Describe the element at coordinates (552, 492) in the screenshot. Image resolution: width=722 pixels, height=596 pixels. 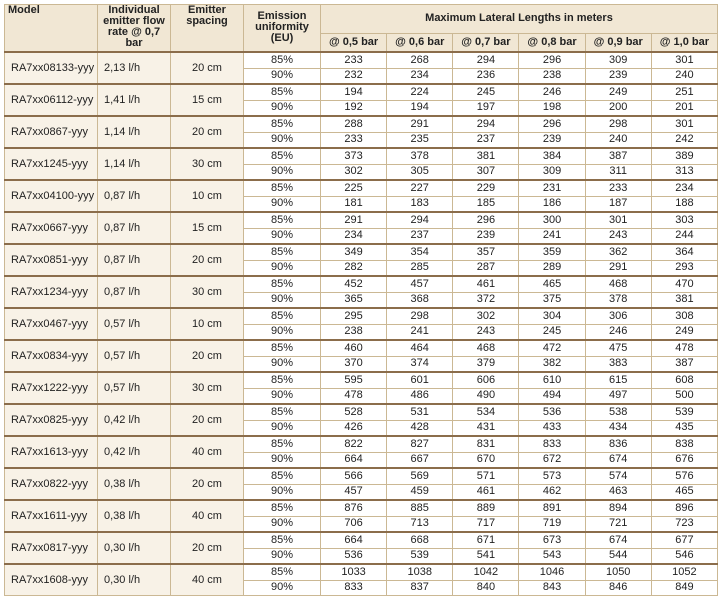
I see `length-cell: 462` at that location.